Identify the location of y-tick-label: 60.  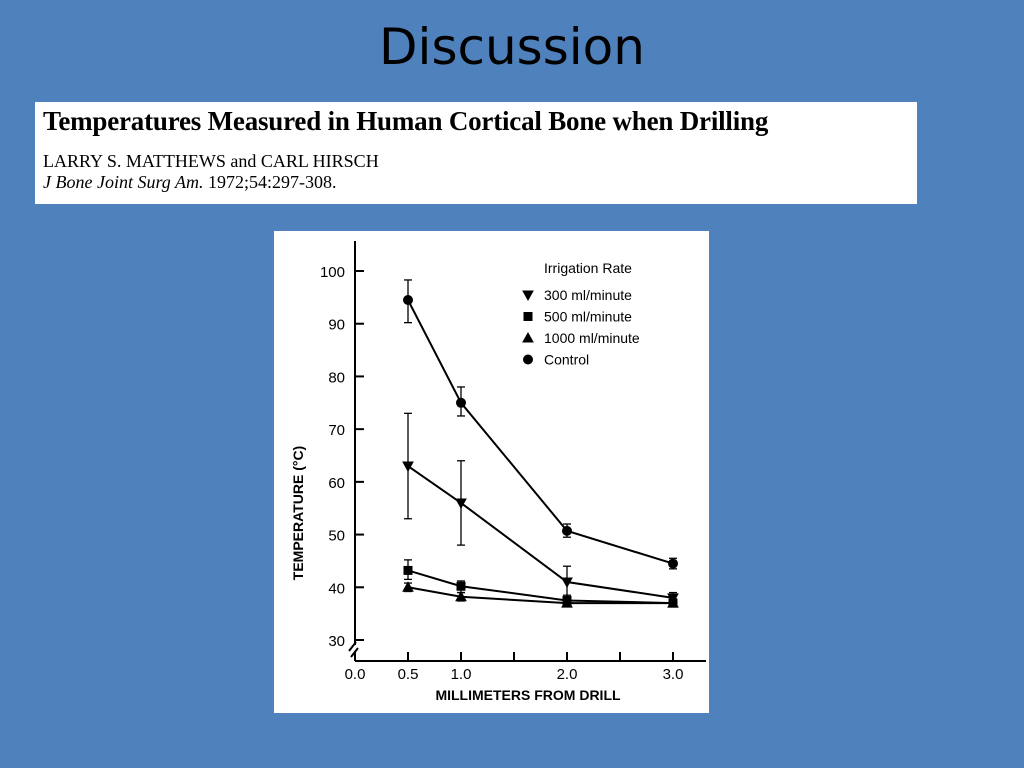
(336, 483).